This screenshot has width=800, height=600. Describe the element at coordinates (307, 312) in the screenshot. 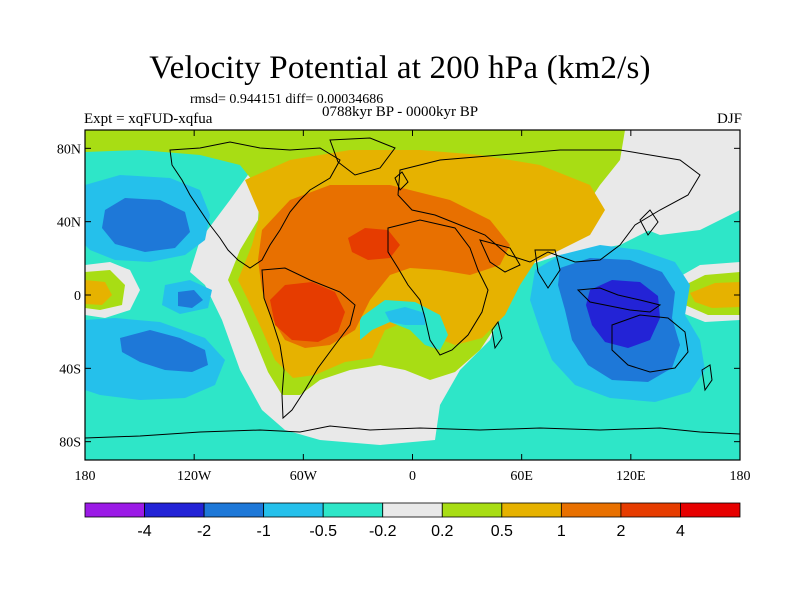

I see `contour-2-4-south-america` at that location.